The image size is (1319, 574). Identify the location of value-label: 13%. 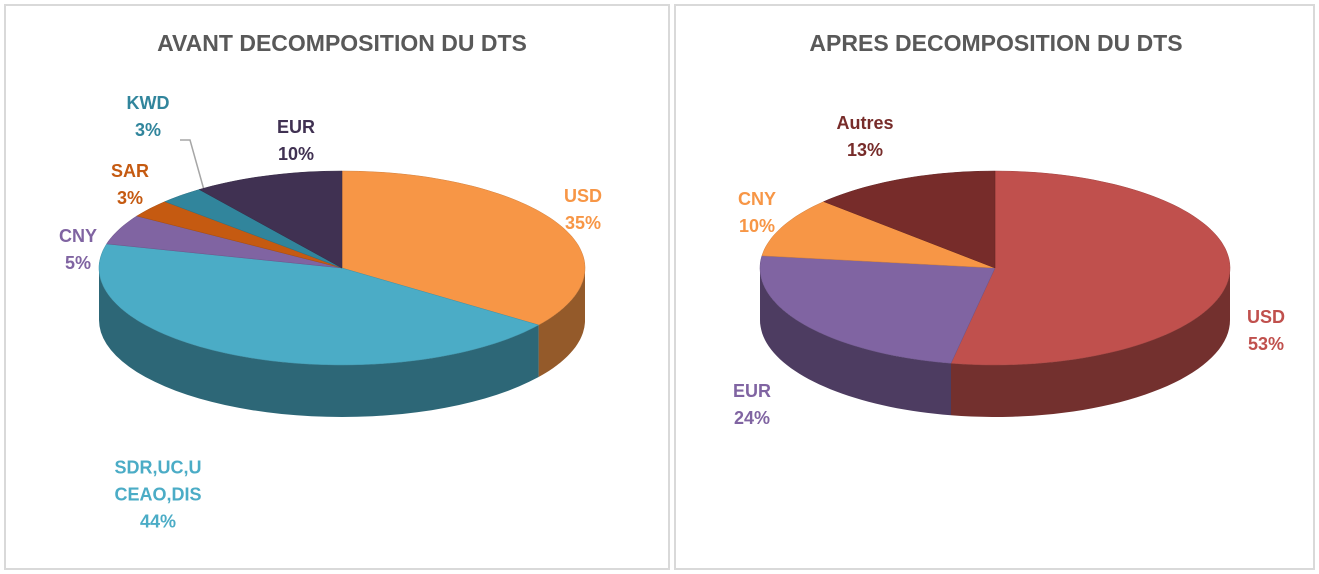
(865, 150).